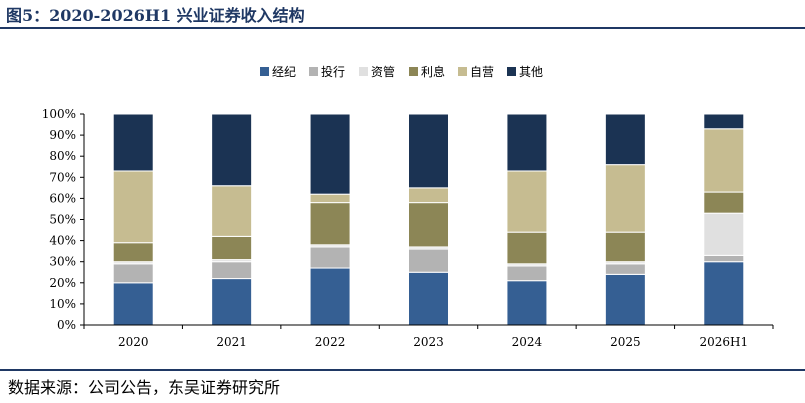 This screenshot has height=403, width=805. What do you see at coordinates (401, 71) in the screenshot?
I see `chart-legend: 经纪 投行 资管 利息 自营 其他` at bounding box center [401, 71].